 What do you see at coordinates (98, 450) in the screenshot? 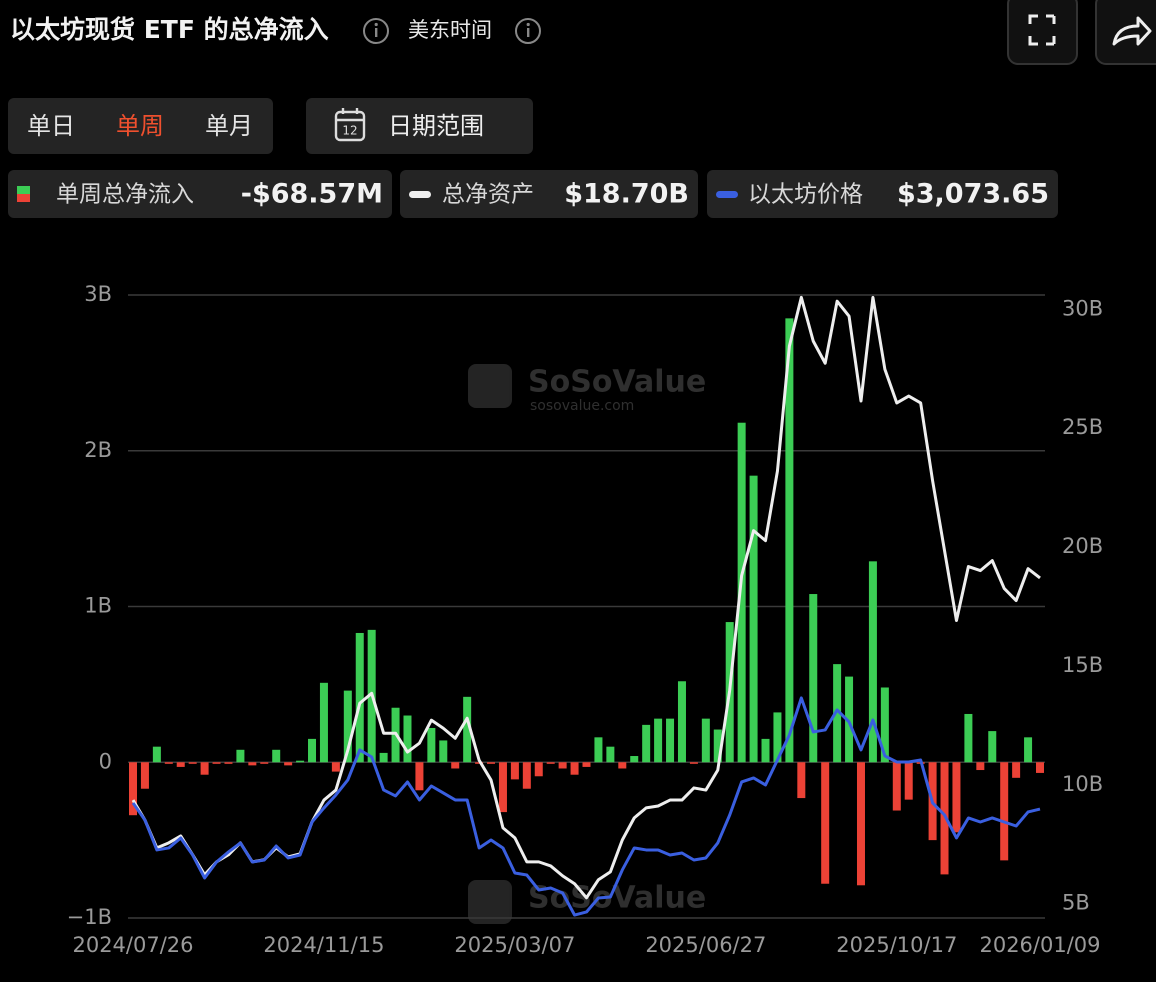
I see `y-tick-label: 2B` at bounding box center [98, 450].